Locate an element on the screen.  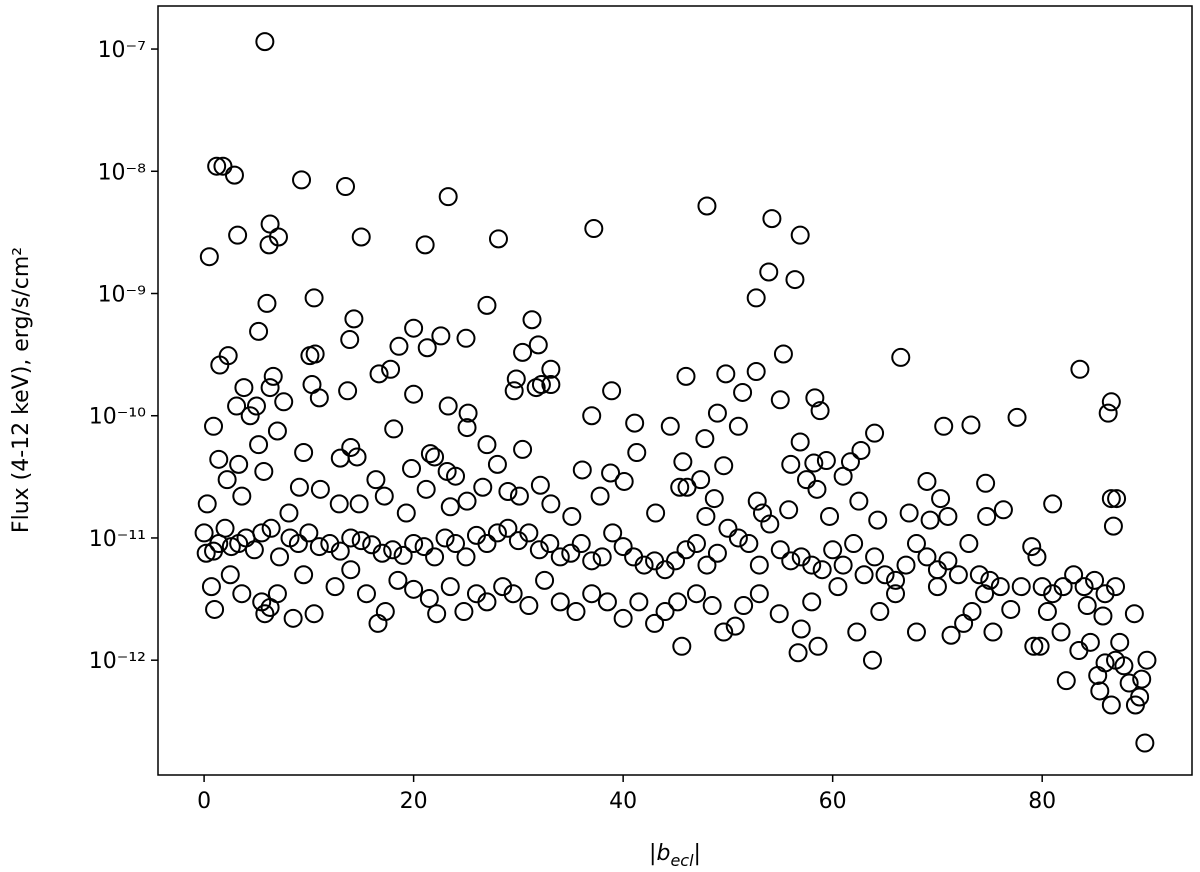
x-label-symbol: b is located at coordinates (663, 853).